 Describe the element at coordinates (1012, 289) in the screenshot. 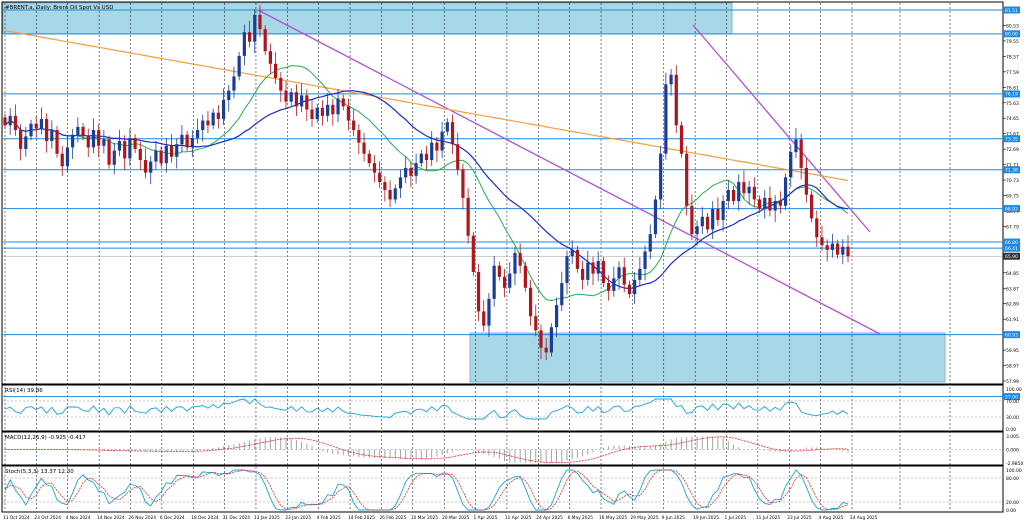

I see `price-tick-label: 63.87` at that location.